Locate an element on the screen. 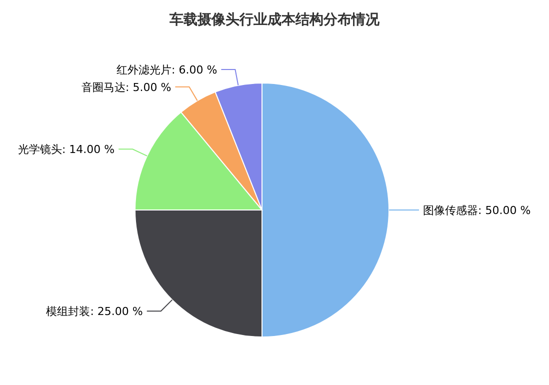  slice-label: 图像传感器: 50.00 % is located at coordinates (477, 210).